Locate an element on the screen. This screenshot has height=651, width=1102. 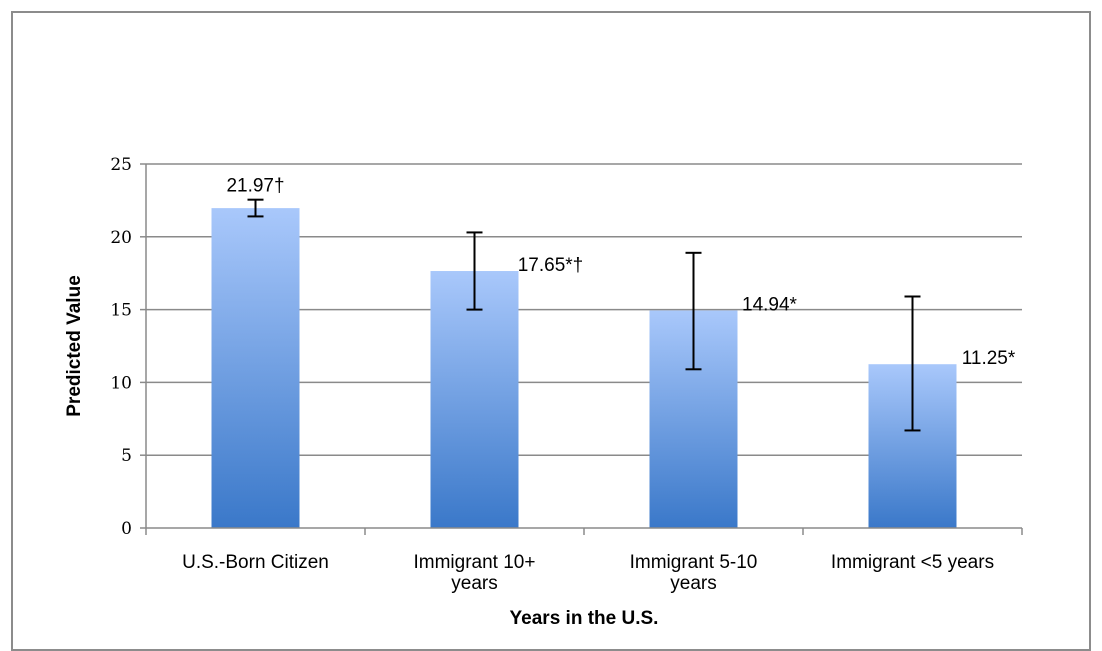
data-label: 17.65*† is located at coordinates (551, 265).